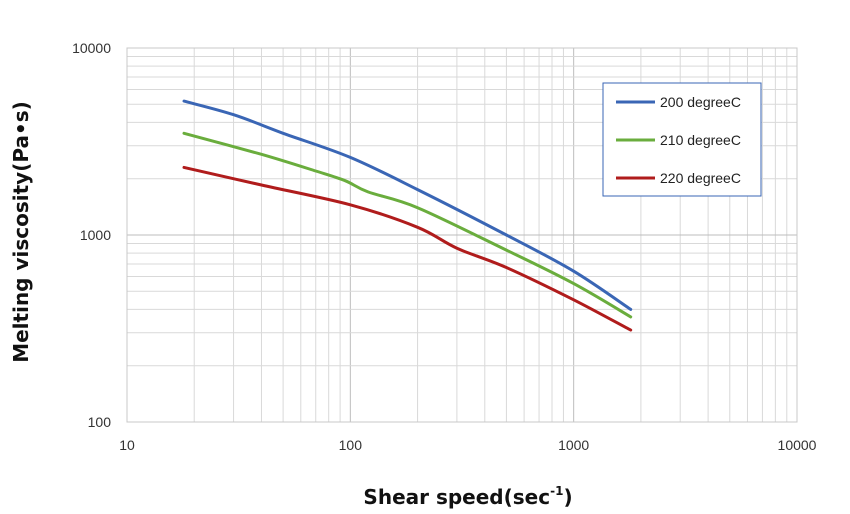 This screenshot has width=850, height=514. I want to click on x-axis-title: Shear speed(sec-1), so click(467, 496).